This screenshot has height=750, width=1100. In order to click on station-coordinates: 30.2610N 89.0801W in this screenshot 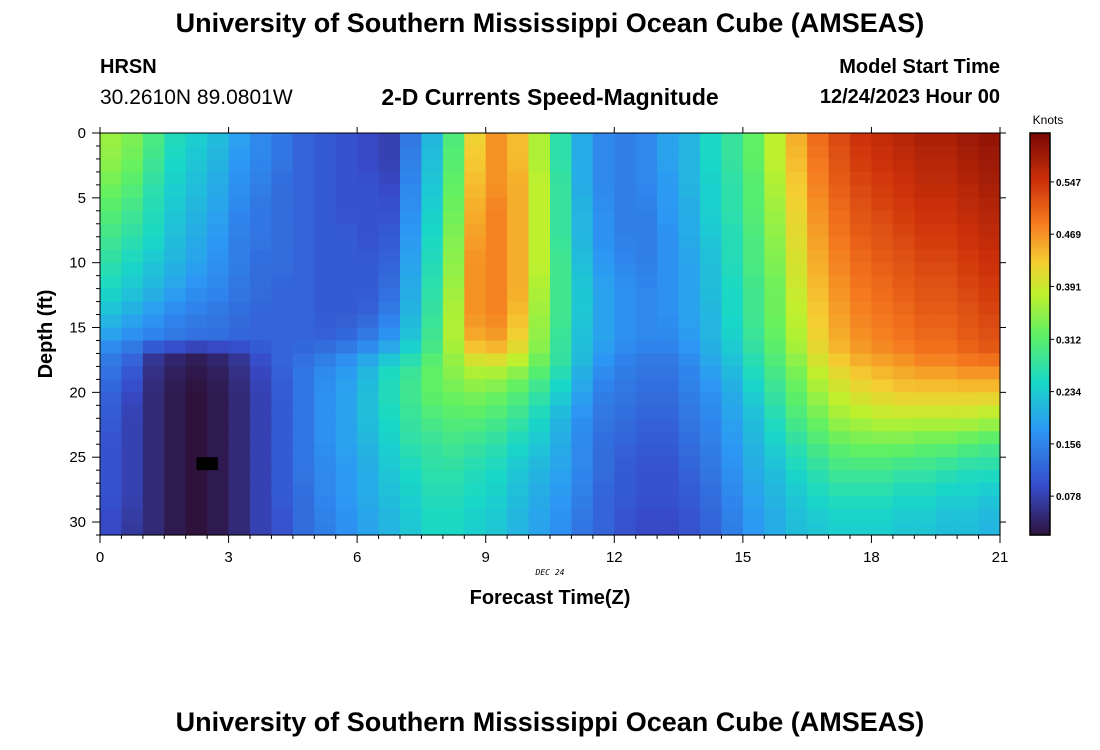, I will do `click(196, 97)`.